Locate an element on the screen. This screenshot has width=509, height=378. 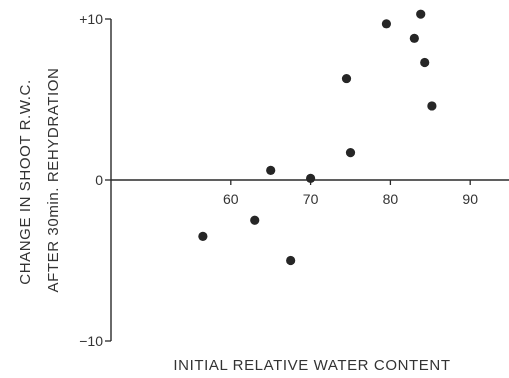
x-tick-label: 90 is located at coordinates (470, 199).